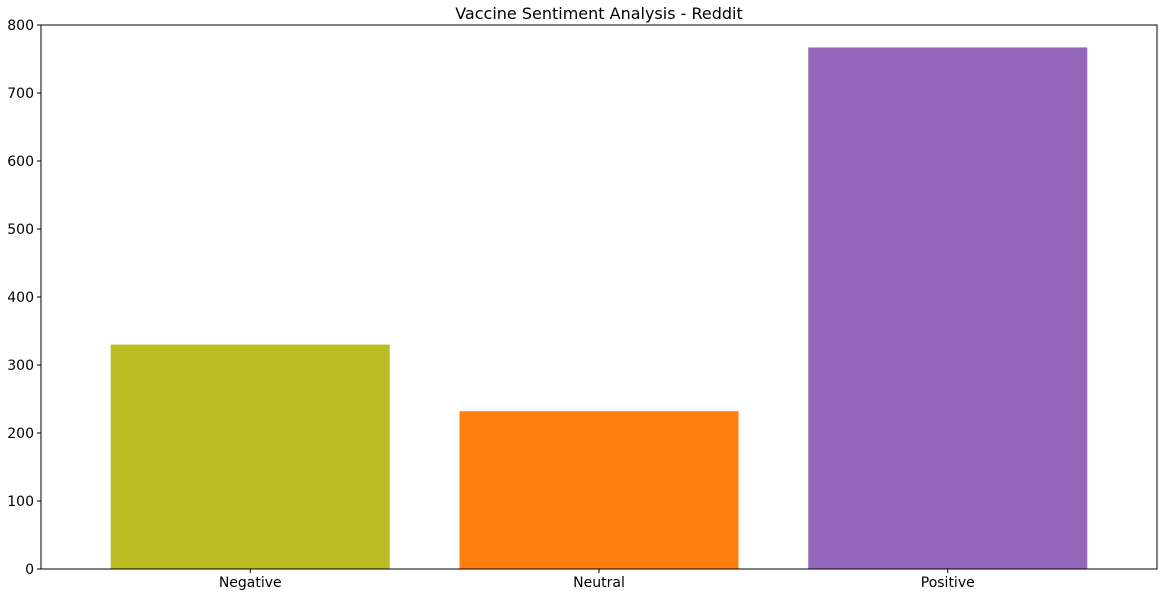 The image size is (1164, 597). What do you see at coordinates (20, 298) in the screenshot?
I see `y-tick-label: 400` at bounding box center [20, 298].